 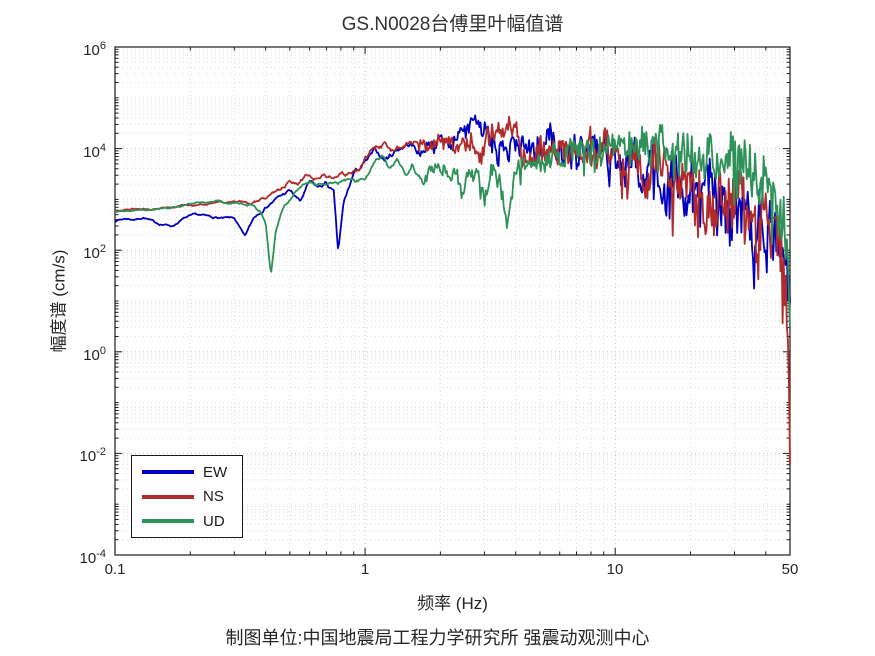 I want to click on legend-entry-ud: UD, so click(x=187, y=521).